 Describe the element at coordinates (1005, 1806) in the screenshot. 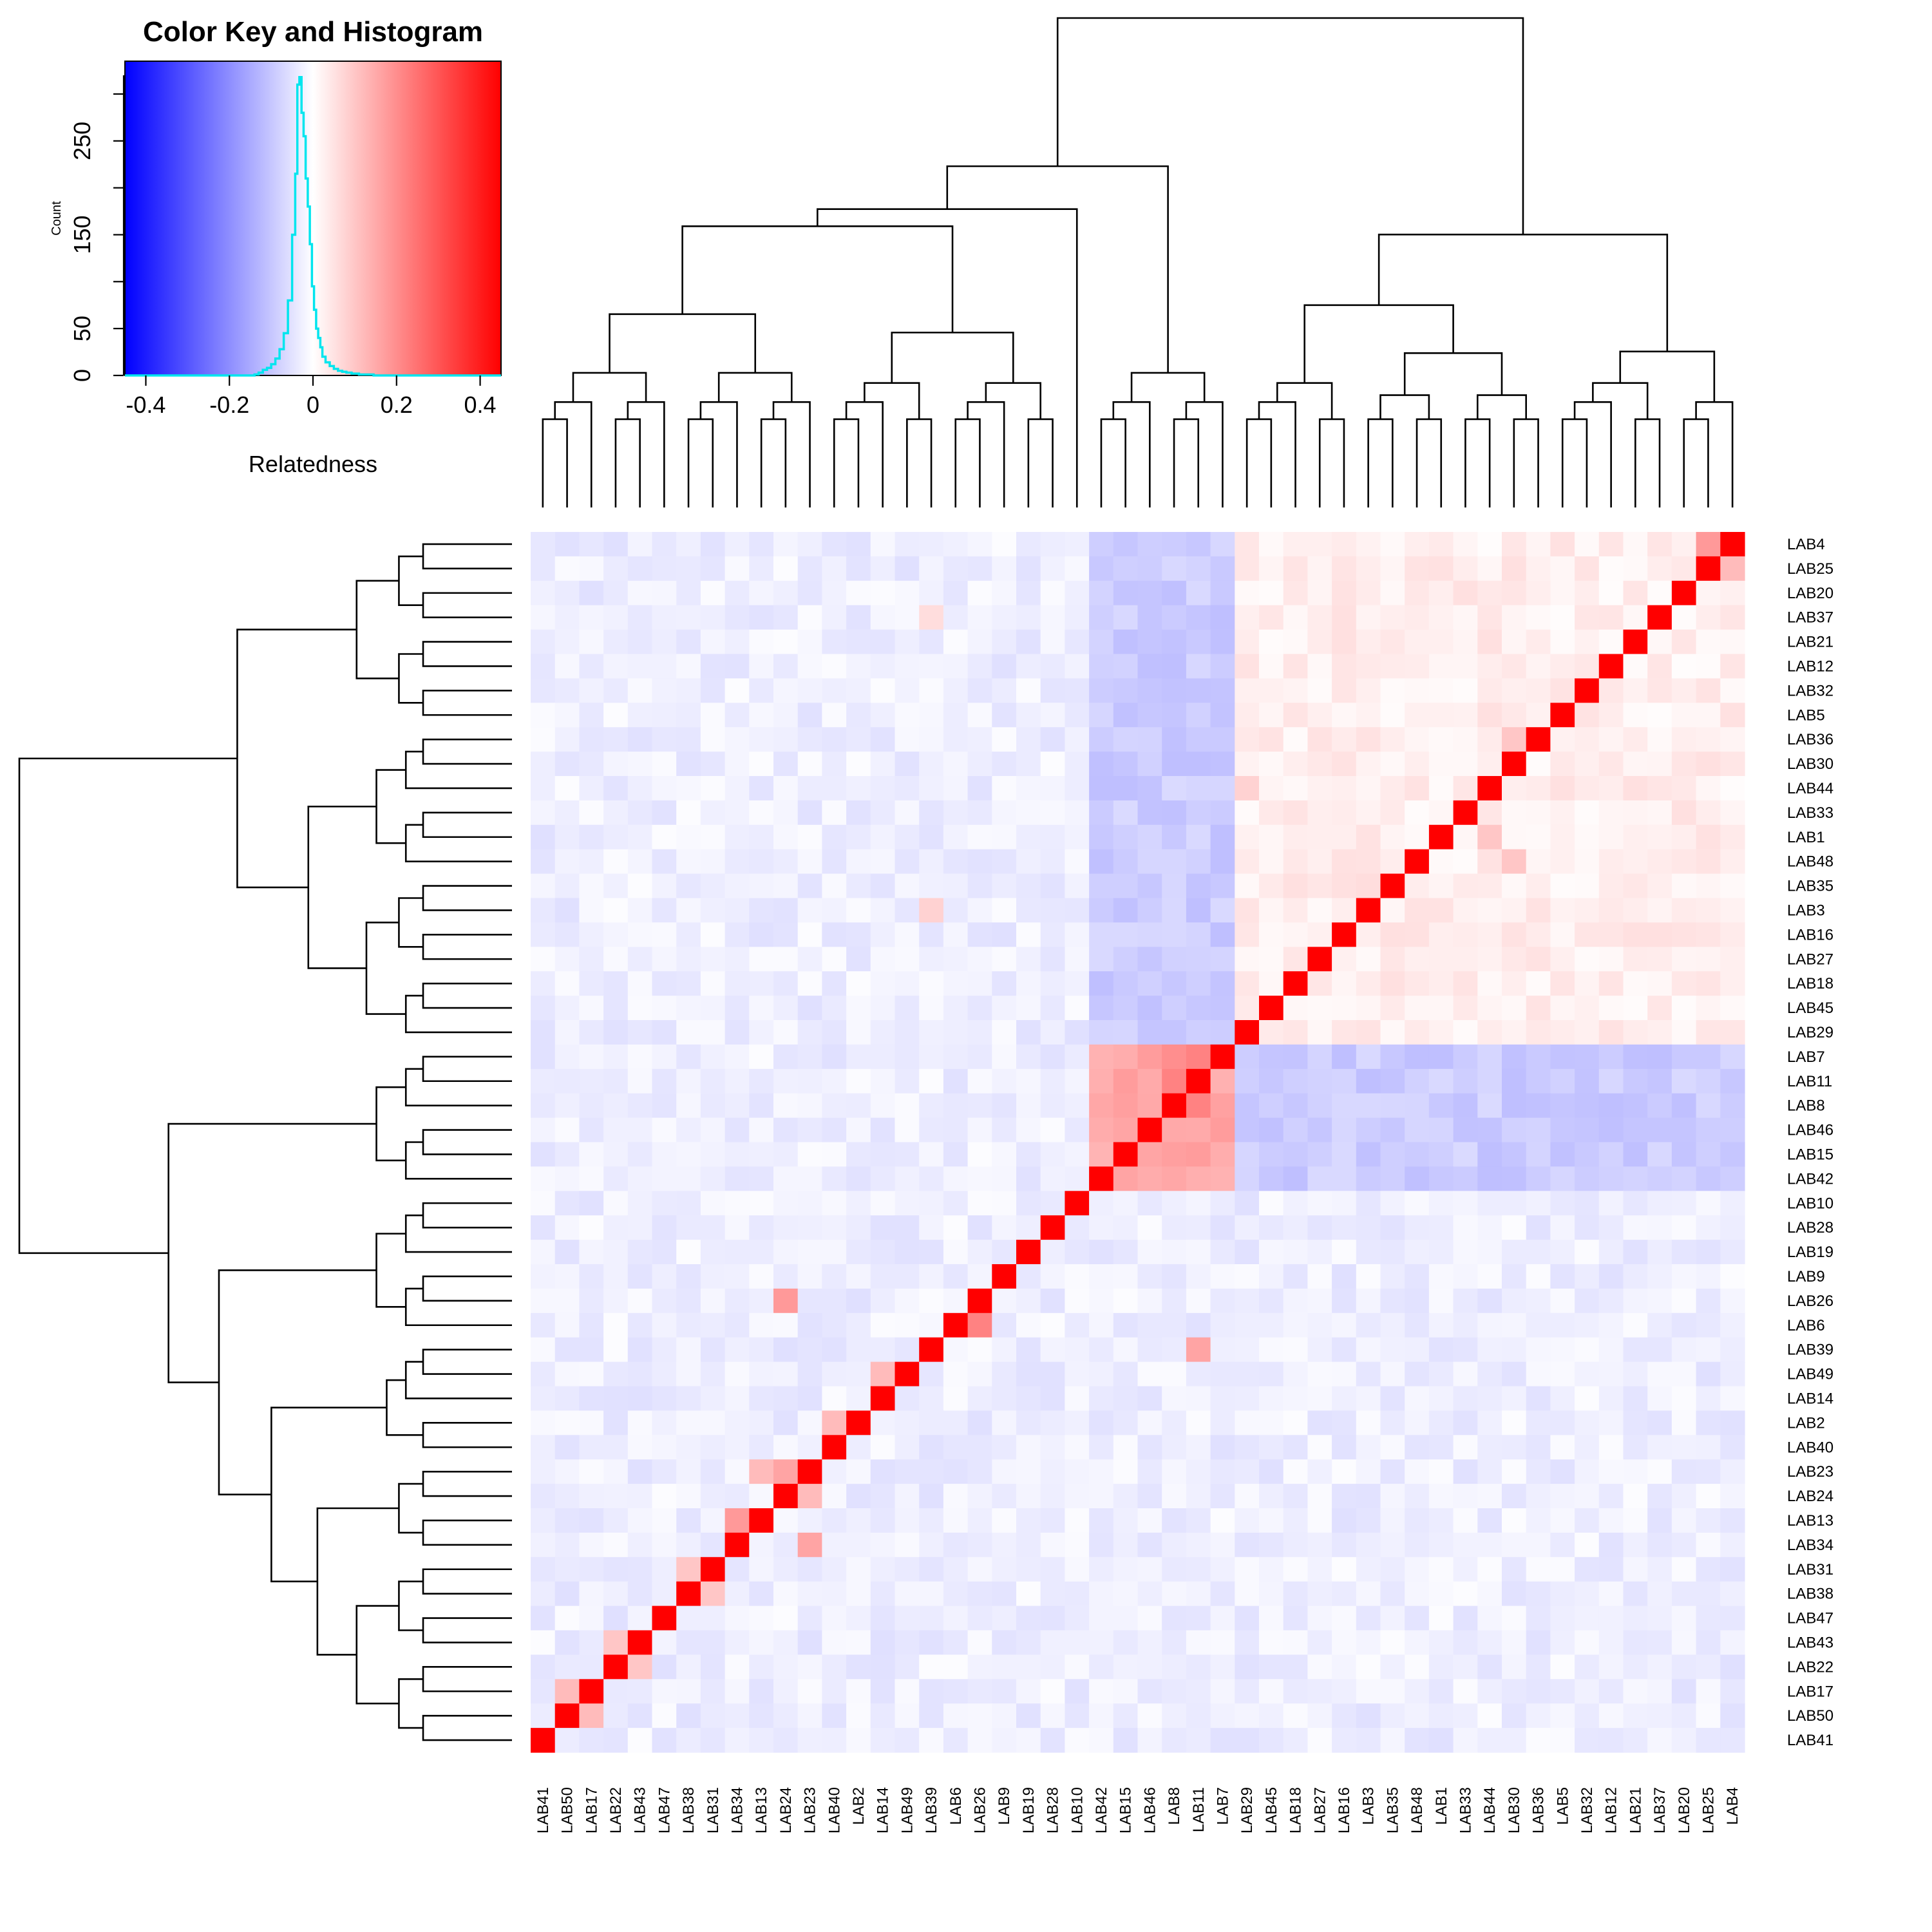

I see `column-label: LAB9` at that location.